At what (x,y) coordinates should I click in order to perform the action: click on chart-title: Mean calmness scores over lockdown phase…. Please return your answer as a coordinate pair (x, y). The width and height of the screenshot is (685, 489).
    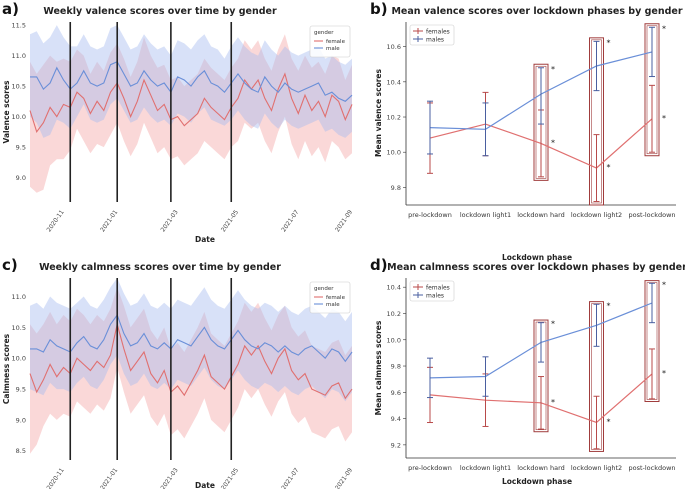
    Looking at the image, I should click on (536, 267).